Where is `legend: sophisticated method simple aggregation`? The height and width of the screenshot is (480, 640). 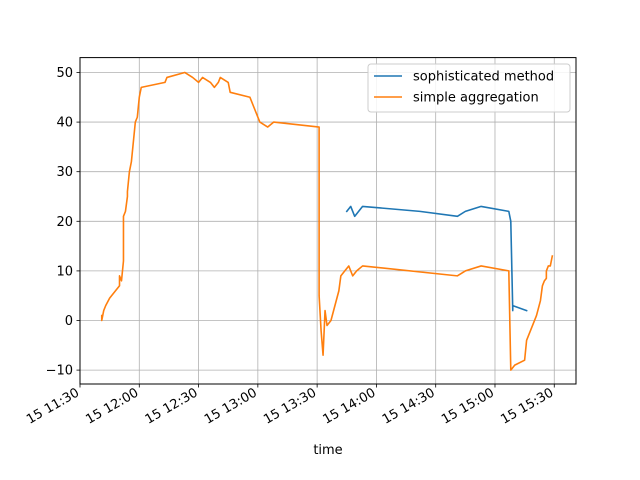
legend: sophisticated method simple aggregation is located at coordinates (469, 88).